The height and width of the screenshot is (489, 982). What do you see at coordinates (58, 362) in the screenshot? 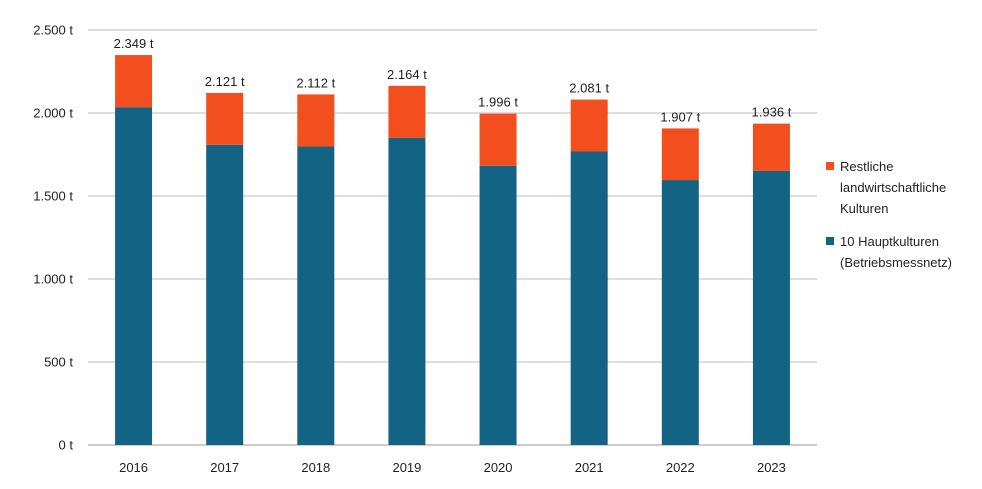
I see `y-tick-label: 500 t` at bounding box center [58, 362].